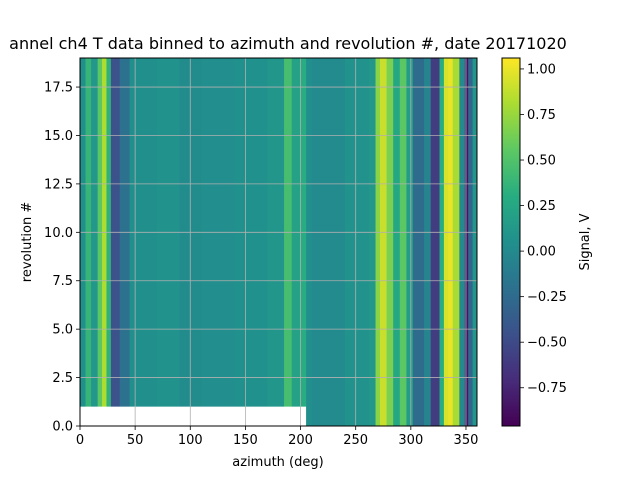 The width and height of the screenshot is (640, 478). What do you see at coordinates (543, 229) in the screenshot?
I see `colorbar-ticks: 1.00 0.75 0.50 0.25 0.00 −0.25 −0.50 −0.75` at bounding box center [543, 229].